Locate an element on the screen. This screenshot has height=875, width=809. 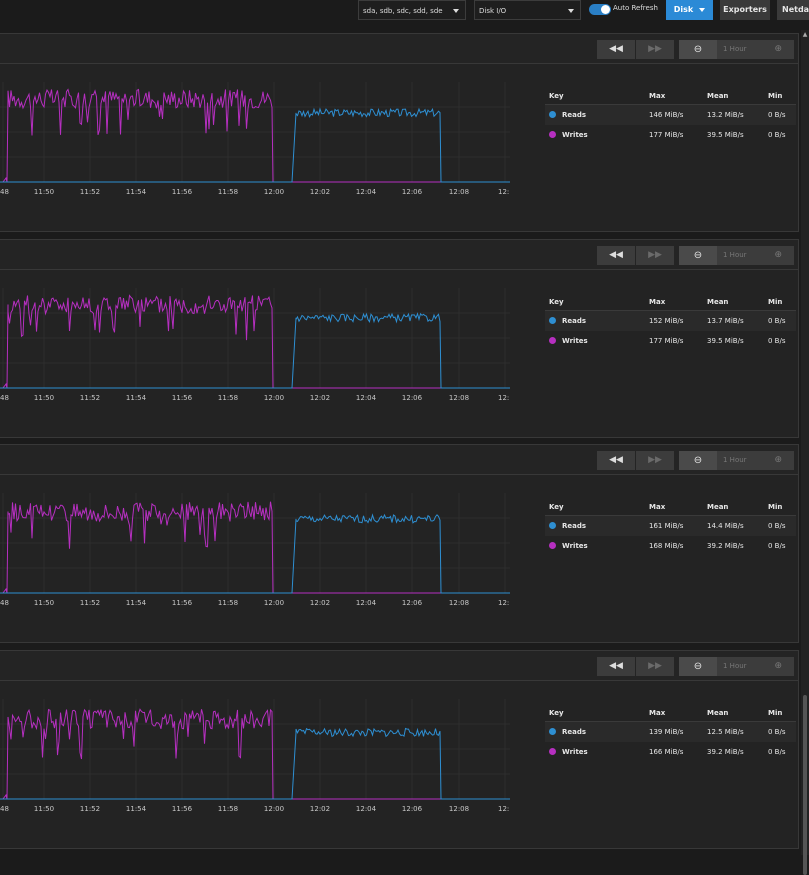
legend-row-reads: Reads 146 MiB/s 13.2 MiB/s 0 B/s is located at coordinates (670, 115).